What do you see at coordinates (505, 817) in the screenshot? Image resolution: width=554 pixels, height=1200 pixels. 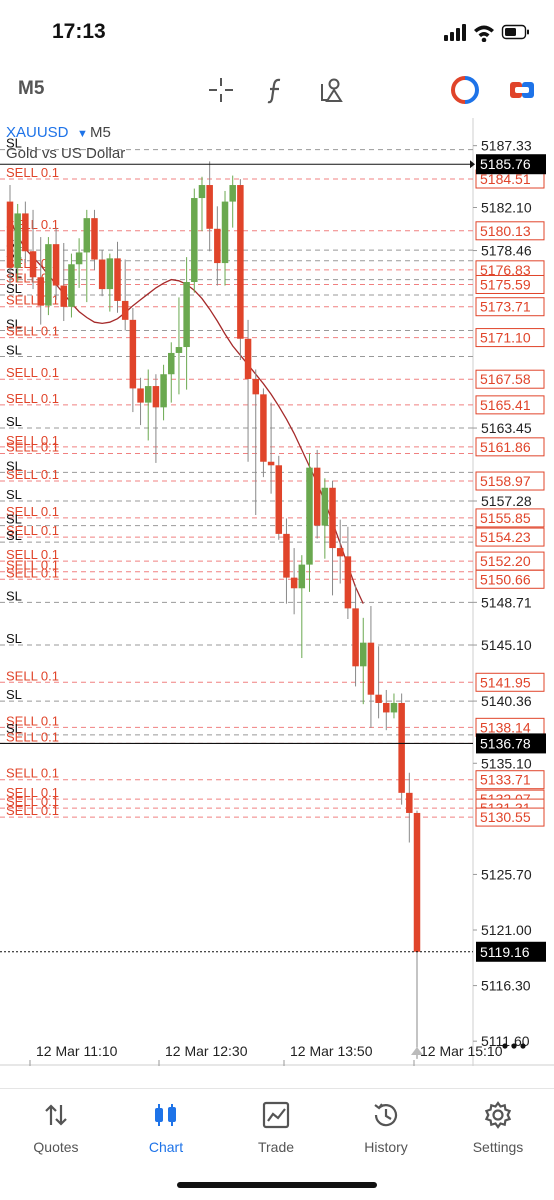 I see `order-price-tag: 5130.55` at bounding box center [505, 817].